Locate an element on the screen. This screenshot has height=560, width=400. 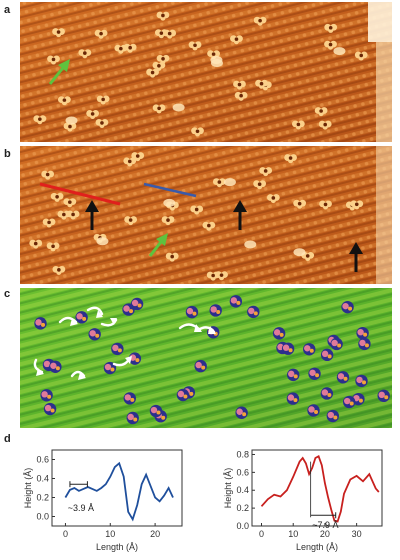
x-axis-label: Length (Å) is located at coordinates (117, 547).